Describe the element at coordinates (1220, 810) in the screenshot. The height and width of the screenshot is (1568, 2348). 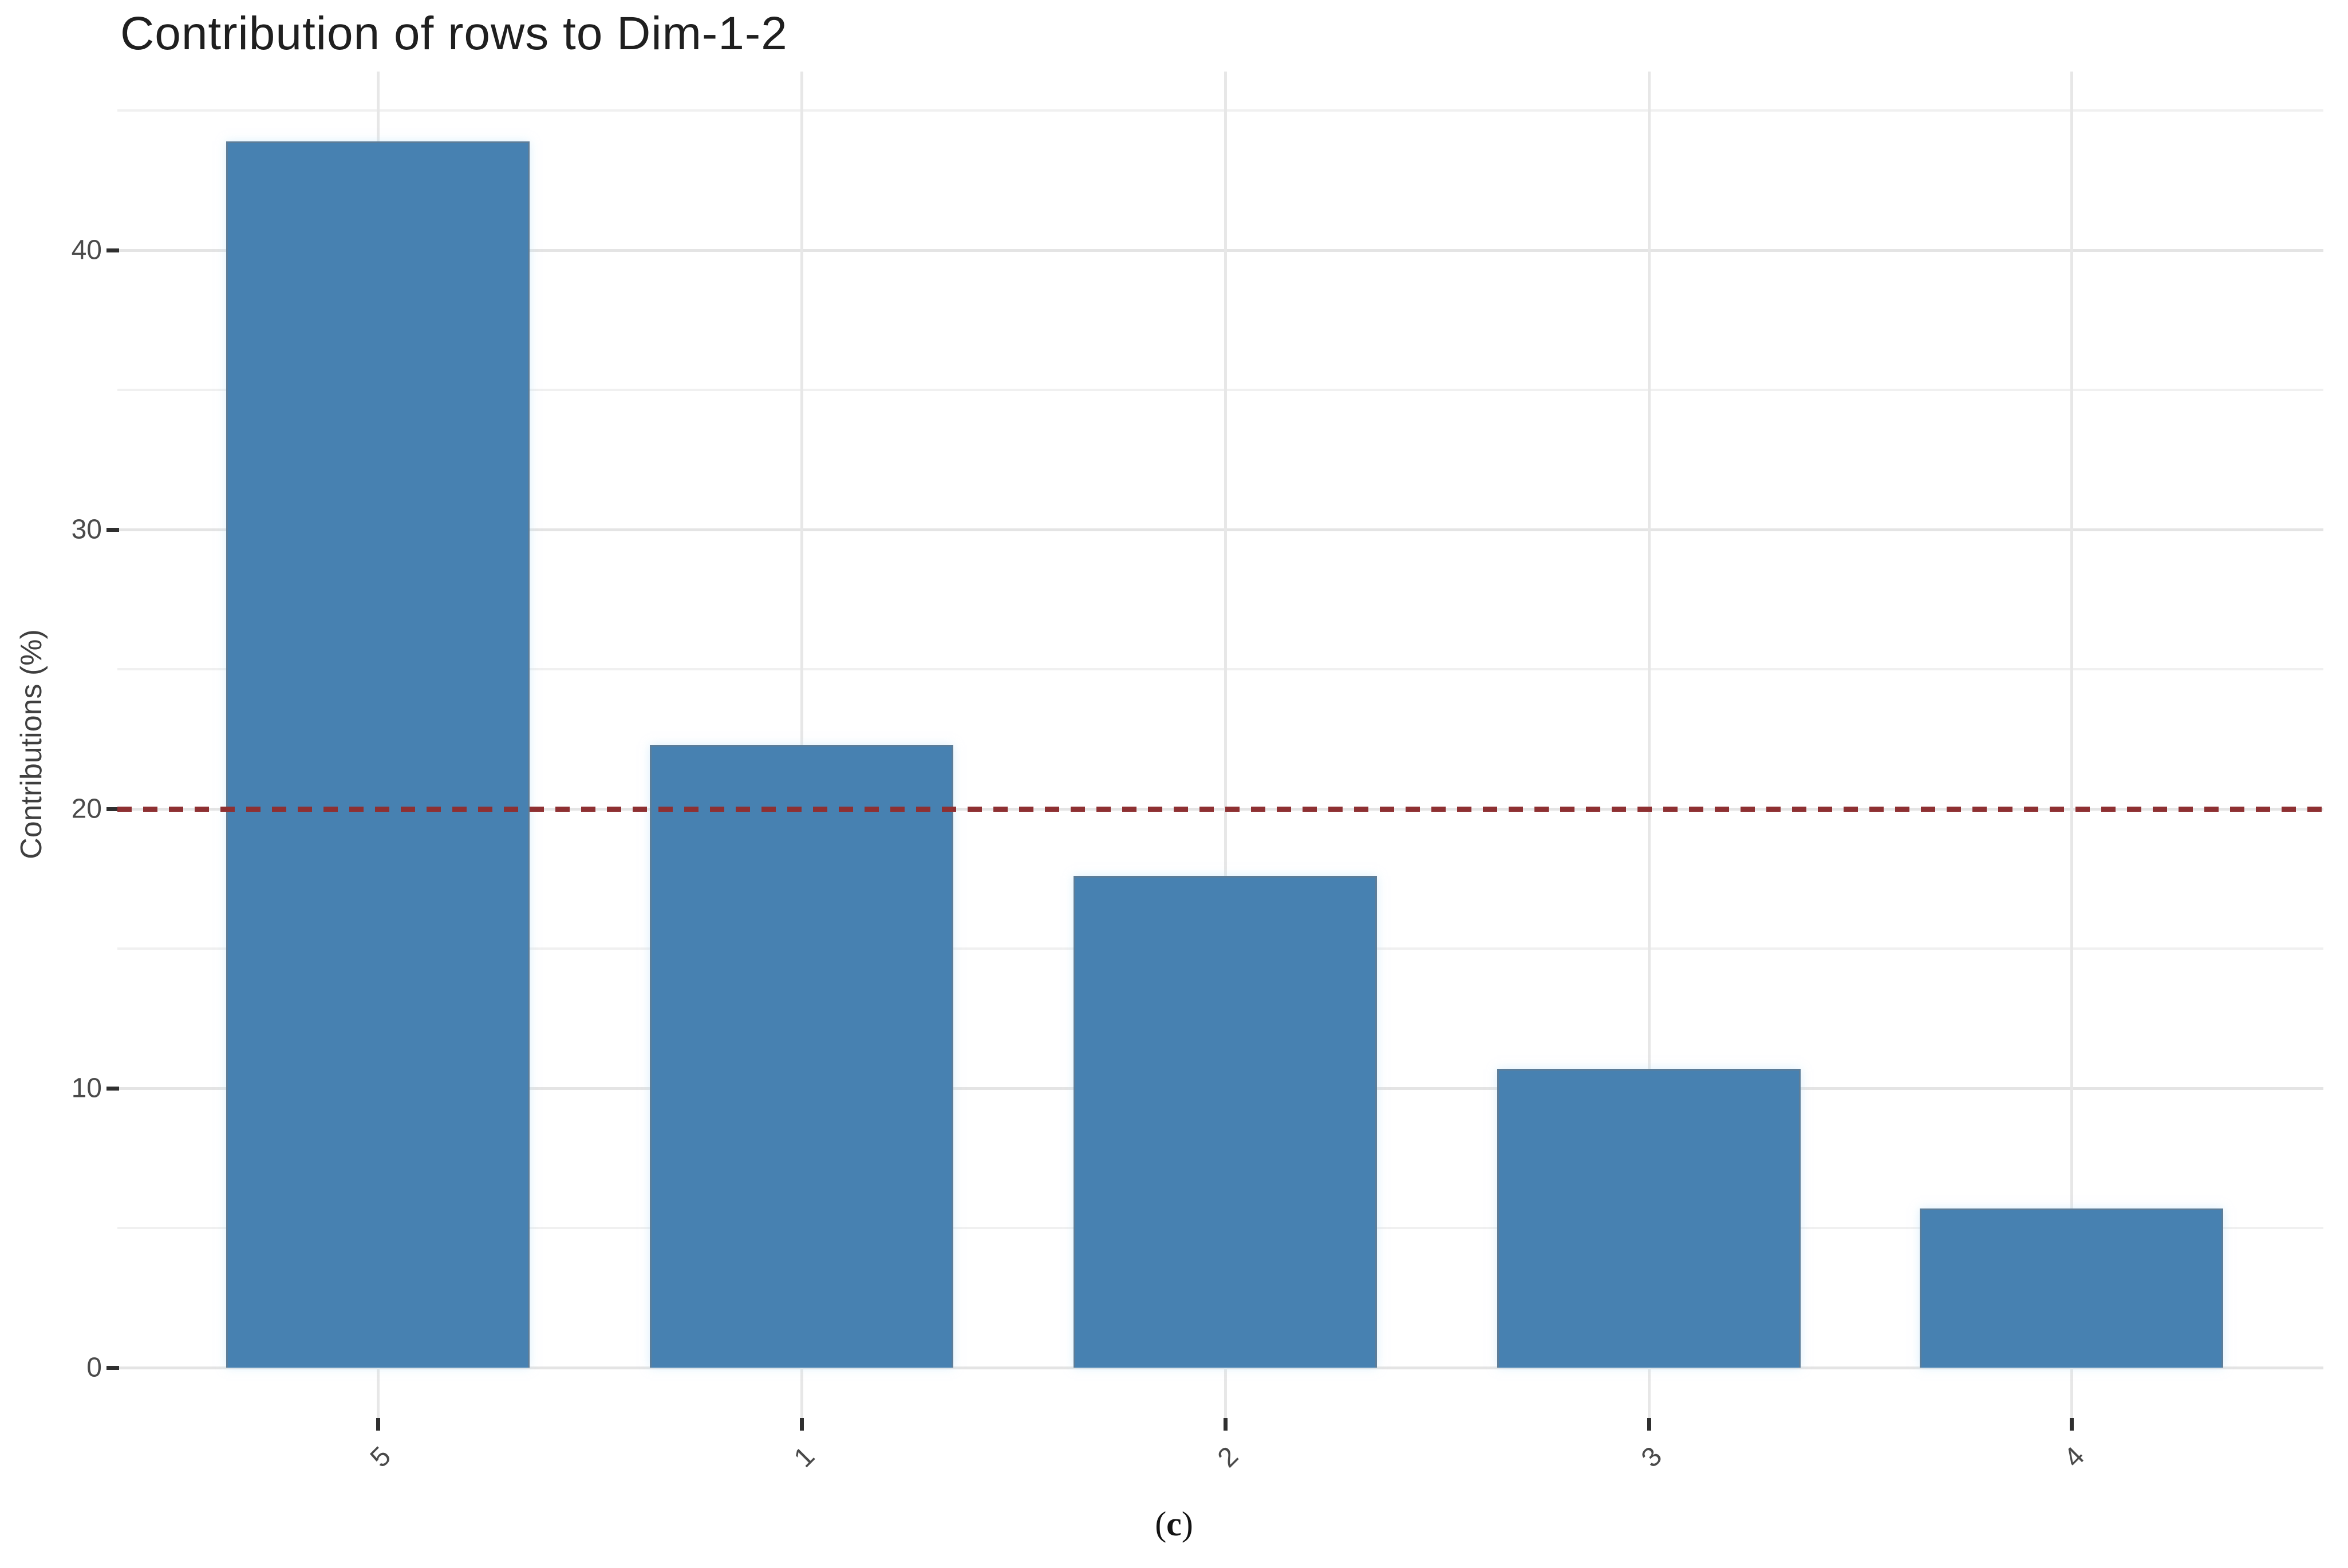
I see `reference-line-20pct` at that location.